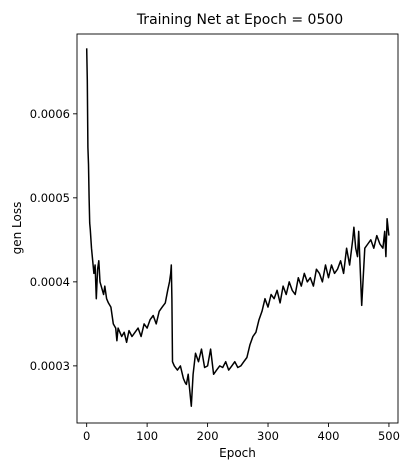 This screenshot has width=407, height=470. Describe the element at coordinates (268, 436) in the screenshot. I see `x-tick-label: 300` at that location.